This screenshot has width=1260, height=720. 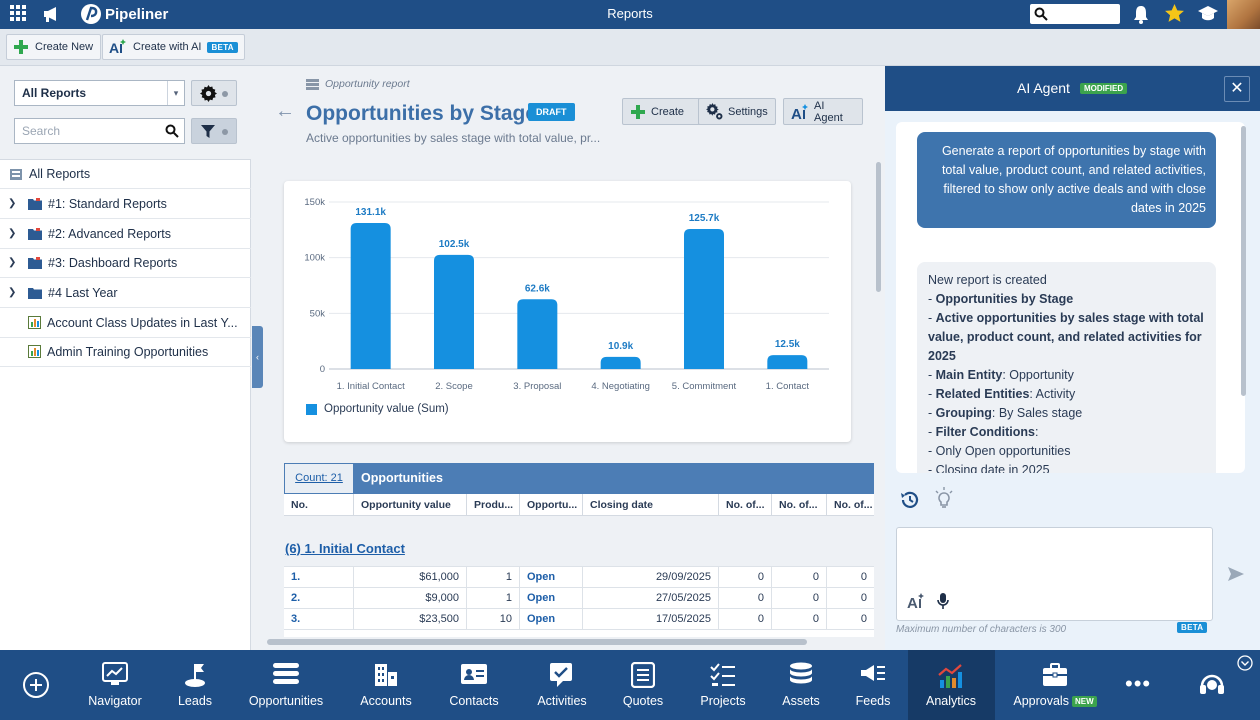 I want to click on nav-item-activities: Activities, so click(x=562, y=685).